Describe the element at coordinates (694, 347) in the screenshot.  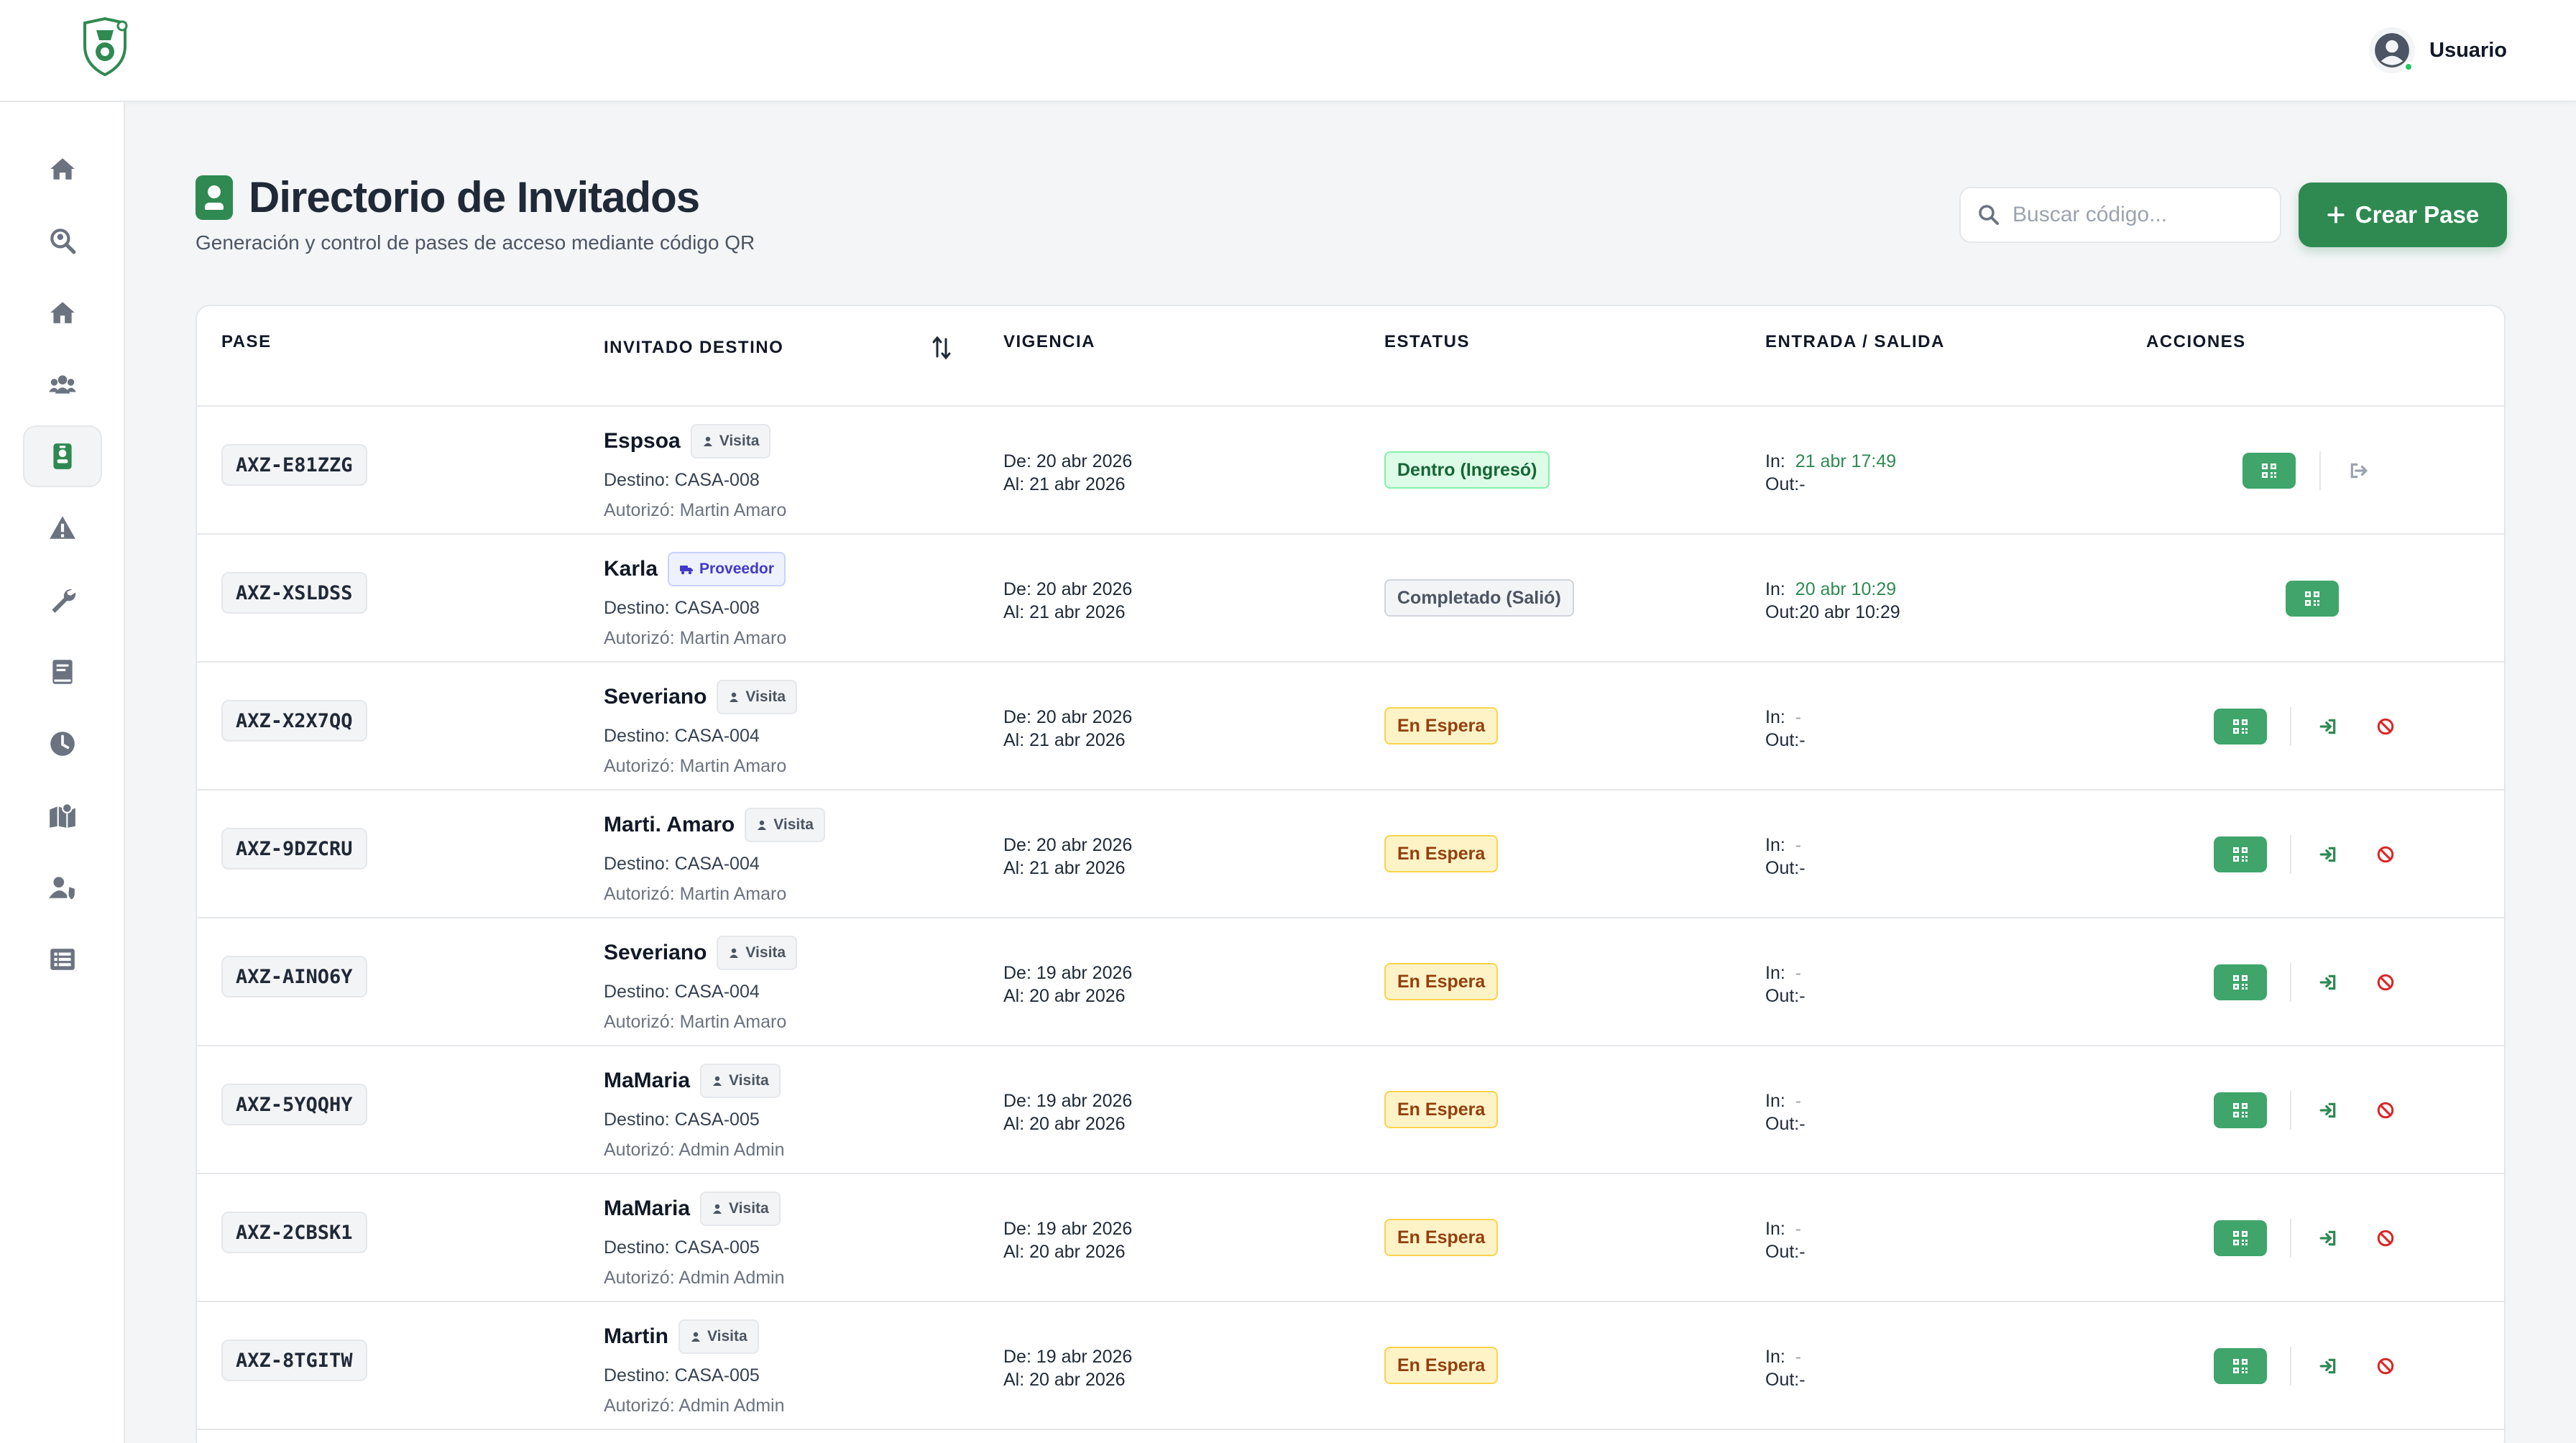
I see `column-header-invitado: INVITADO DESTINO` at that location.